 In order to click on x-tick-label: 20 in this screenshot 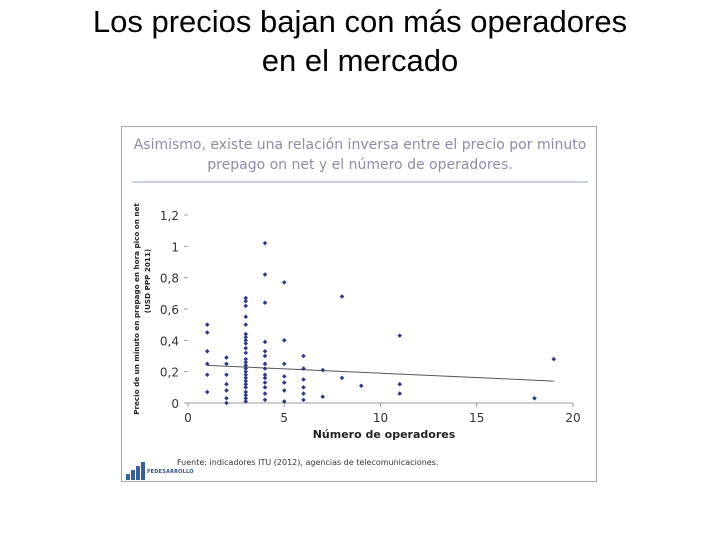, I will do `click(572, 418)`.